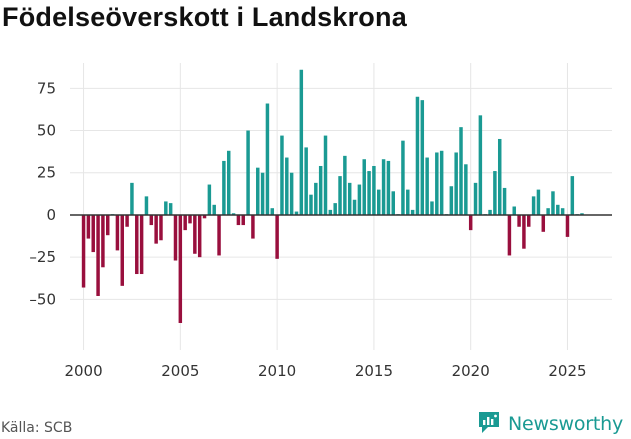  I want to click on newsworthy-logo-icon, so click(489, 424).